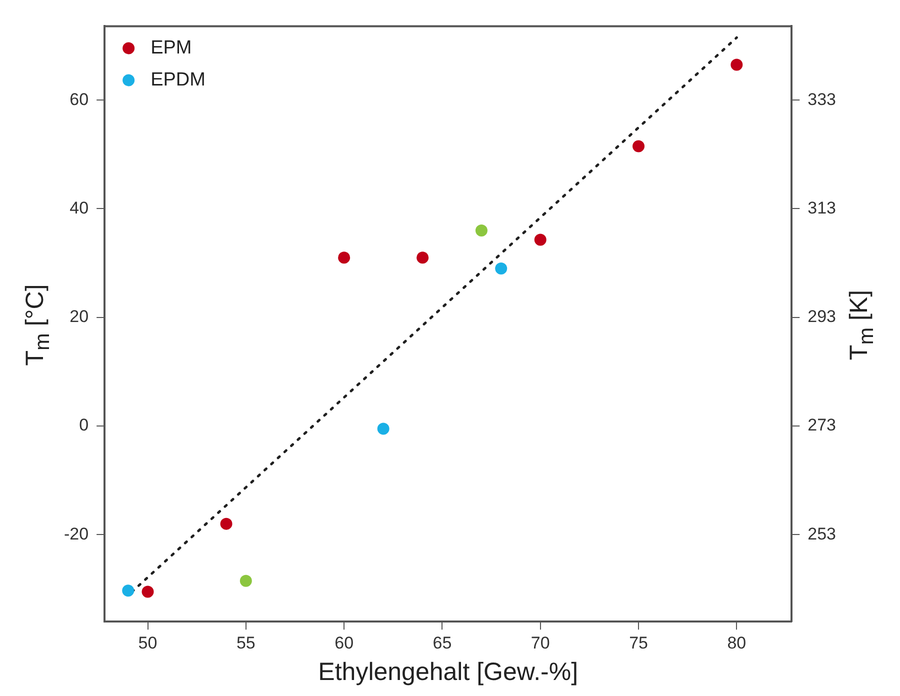 This screenshot has height=696, width=900. I want to click on legend-label: EPDM, so click(178, 79).